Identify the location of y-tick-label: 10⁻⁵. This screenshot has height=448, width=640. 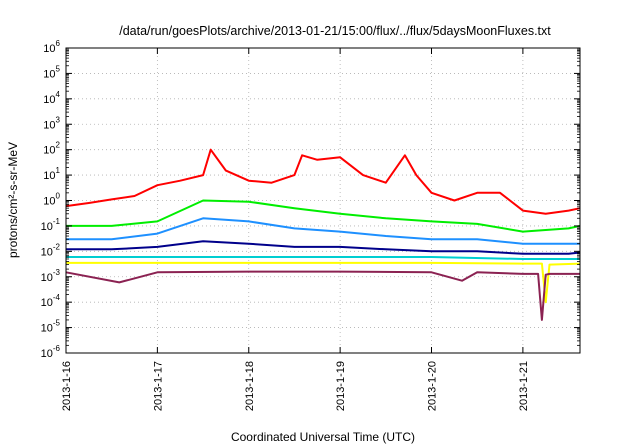
(51, 327).